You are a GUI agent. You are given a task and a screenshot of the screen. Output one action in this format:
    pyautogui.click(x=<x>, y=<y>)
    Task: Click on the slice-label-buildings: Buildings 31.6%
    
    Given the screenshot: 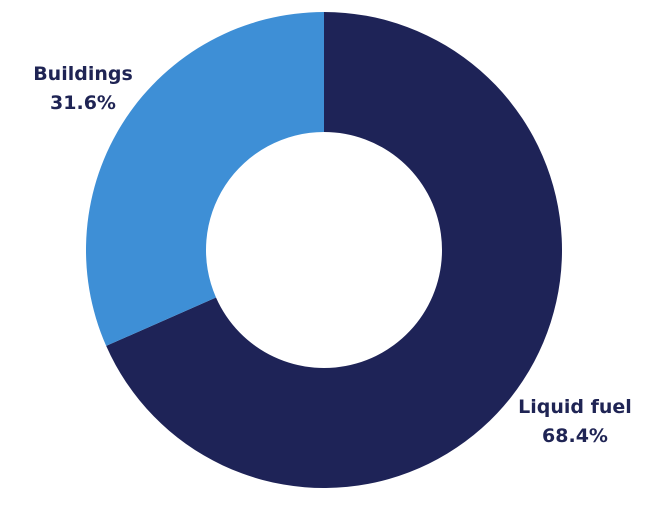 What is the action you would take?
    pyautogui.click(x=83, y=89)
    